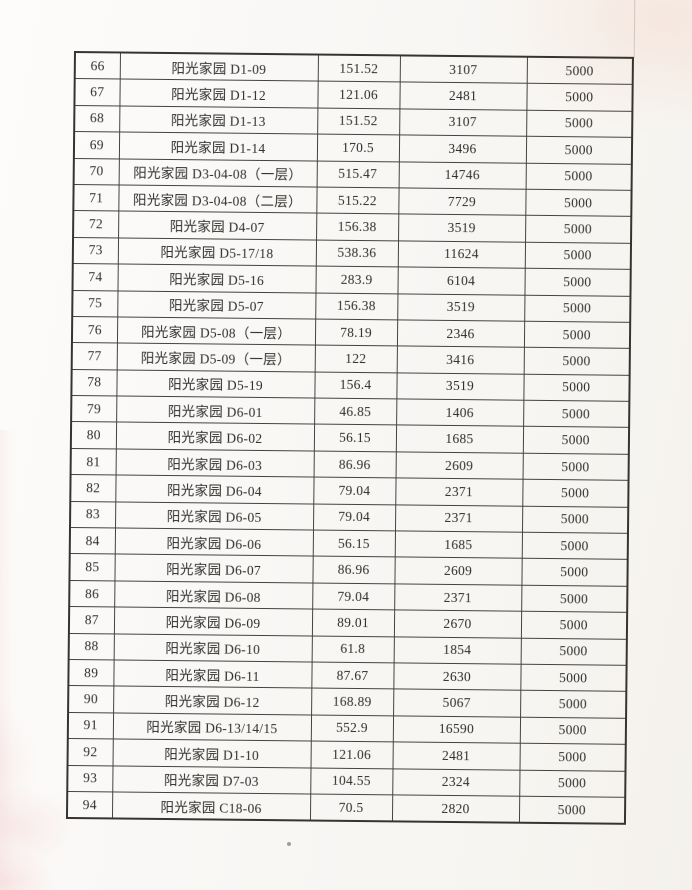  I want to click on cell-amount-value: 1406, so click(460, 412).